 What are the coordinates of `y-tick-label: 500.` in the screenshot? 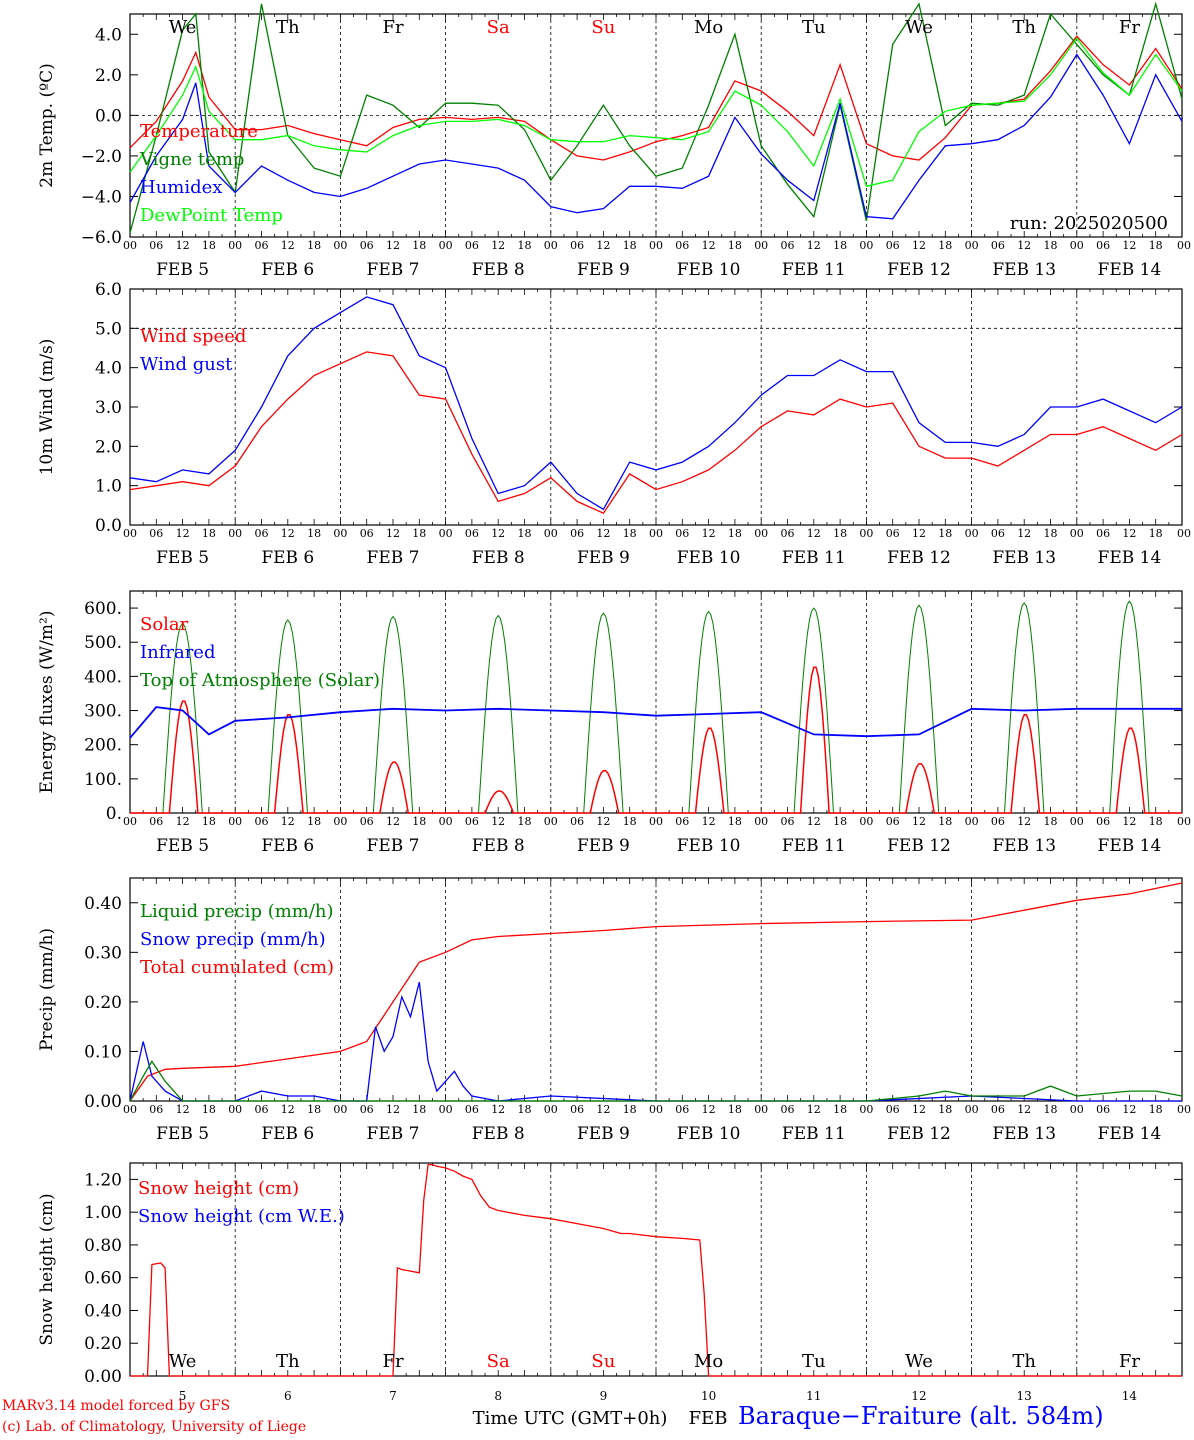 It's located at (103, 643).